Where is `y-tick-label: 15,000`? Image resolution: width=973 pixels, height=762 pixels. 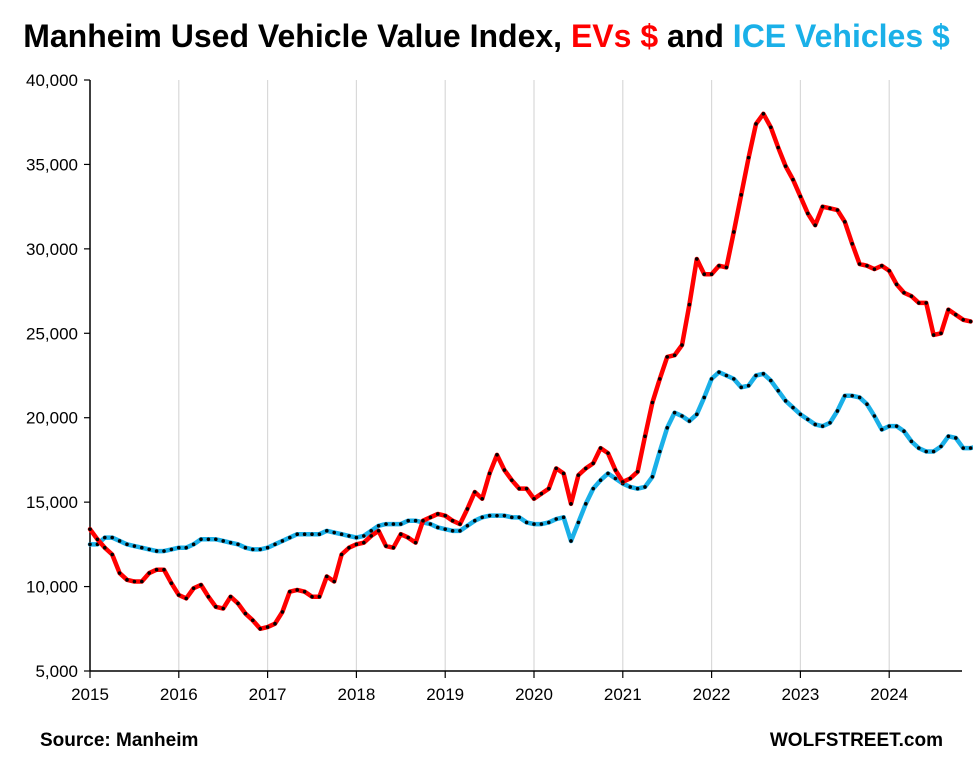
y-tick-label: 15,000 is located at coordinates (52, 502).